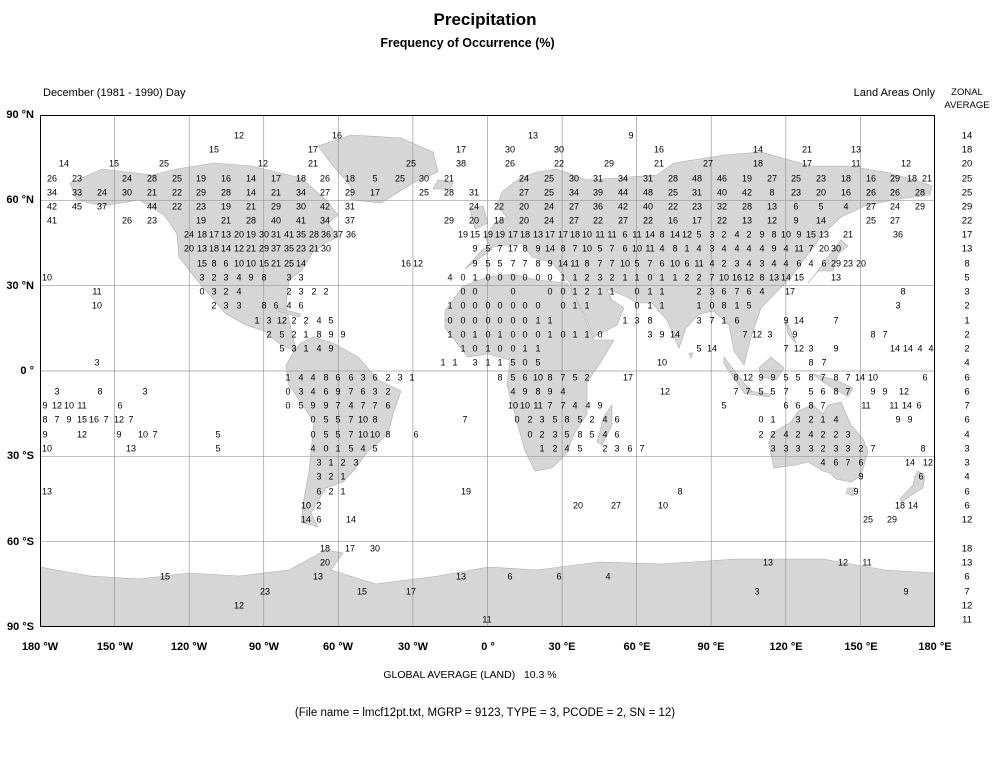  I want to click on zonal-average-value: 5, so click(967, 278).